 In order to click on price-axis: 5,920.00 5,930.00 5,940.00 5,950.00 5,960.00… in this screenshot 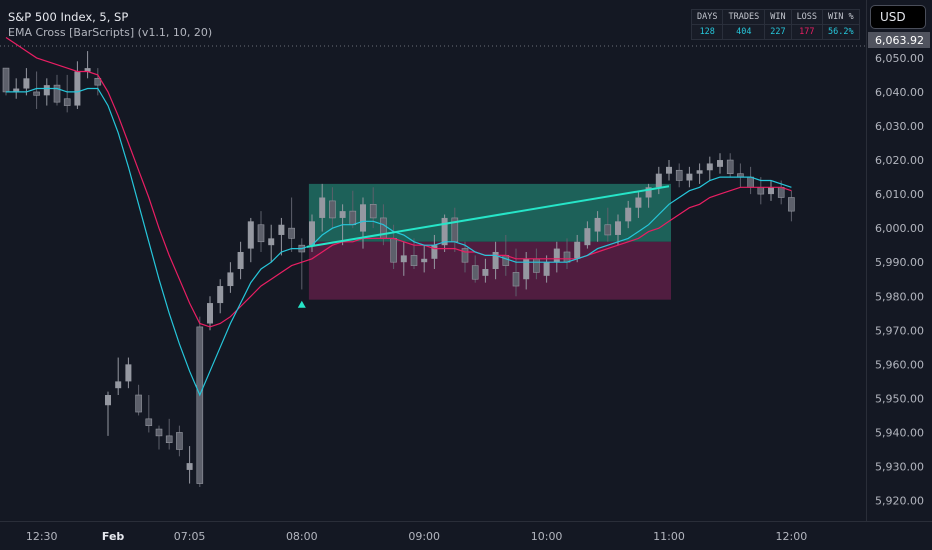, I will do `click(899, 263)`.